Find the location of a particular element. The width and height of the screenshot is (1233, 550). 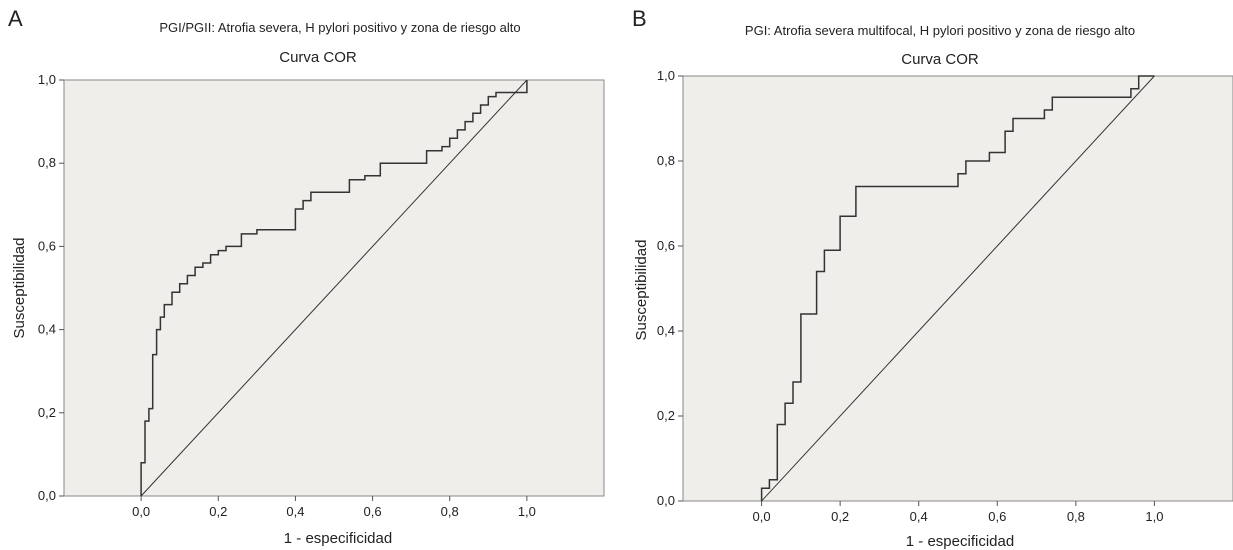

panel-a-y-tick-label: 0,2 is located at coordinates (47, 412).